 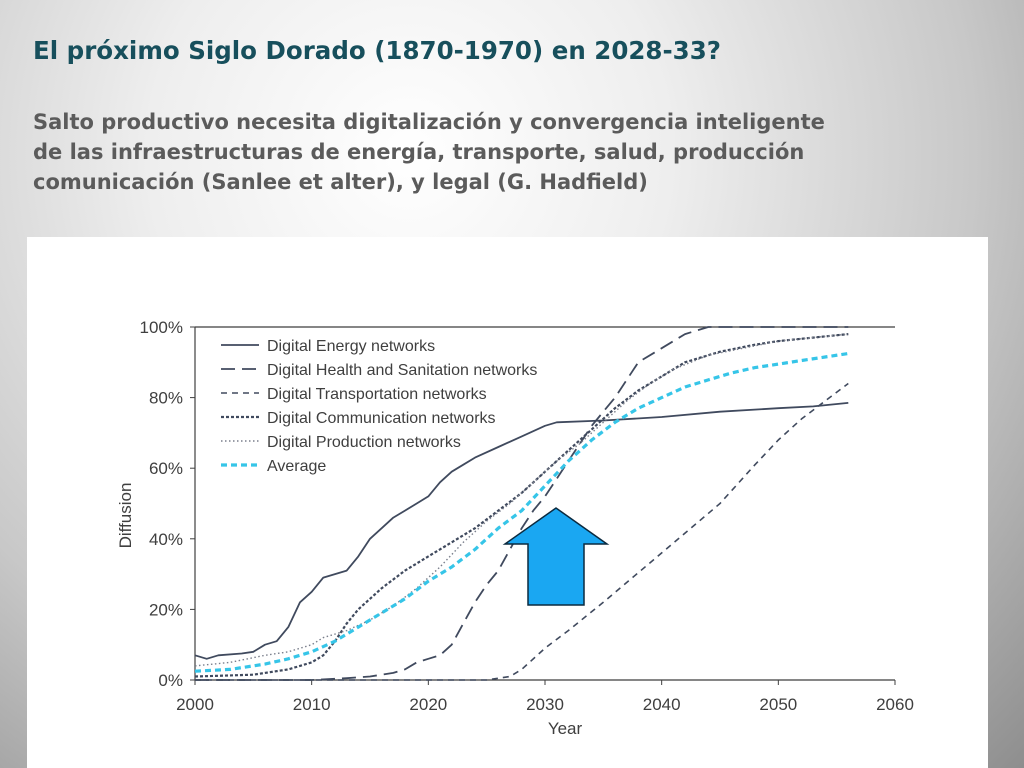 What do you see at coordinates (556, 556) in the screenshot?
I see `up-arrow-icon` at bounding box center [556, 556].